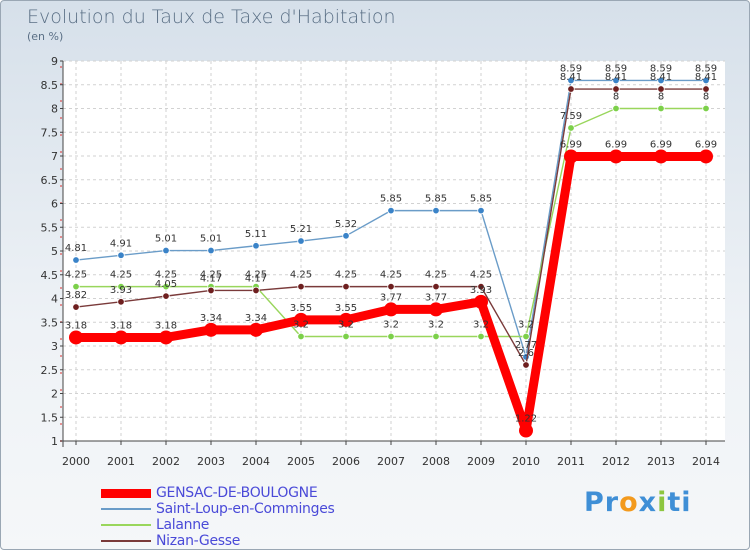 The height and width of the screenshot is (550, 750). Describe the element at coordinates (54, 109) in the screenshot. I see `y-tick-label: 8` at that location.